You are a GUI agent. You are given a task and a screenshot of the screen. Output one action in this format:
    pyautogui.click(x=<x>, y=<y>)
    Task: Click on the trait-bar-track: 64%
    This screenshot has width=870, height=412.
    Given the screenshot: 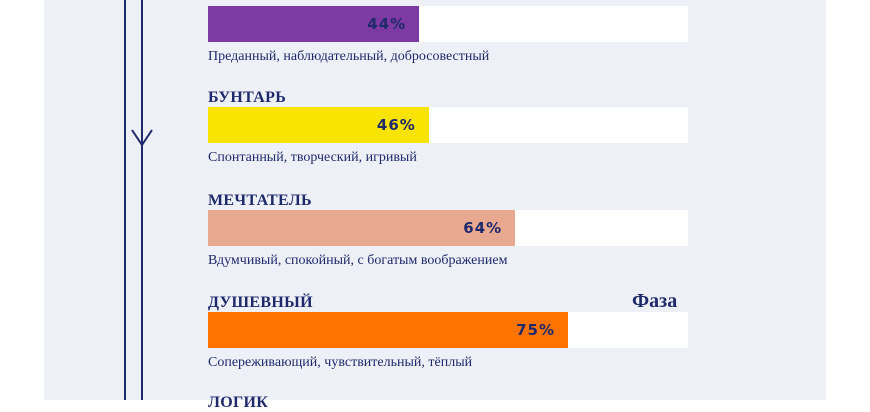 What is the action you would take?
    pyautogui.click(x=448, y=228)
    